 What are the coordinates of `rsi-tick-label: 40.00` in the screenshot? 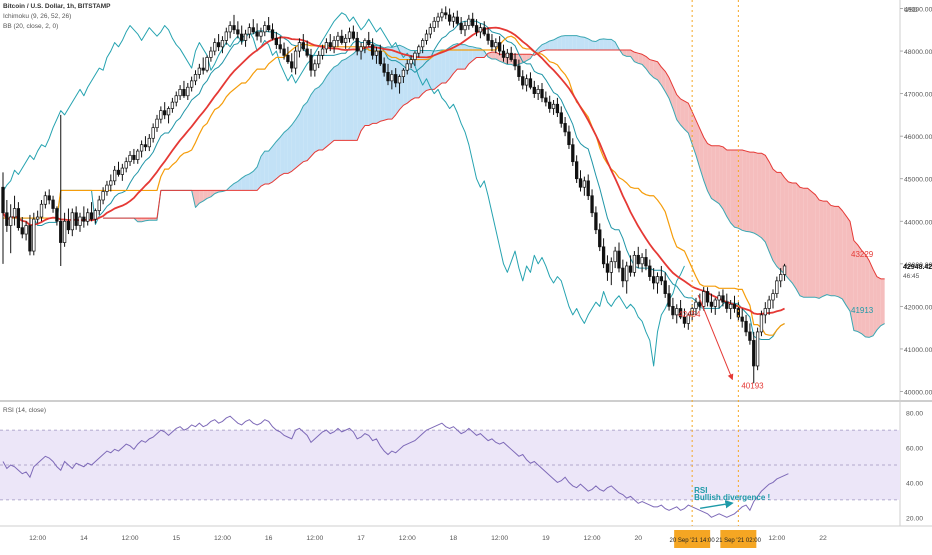 It's located at (914, 483).